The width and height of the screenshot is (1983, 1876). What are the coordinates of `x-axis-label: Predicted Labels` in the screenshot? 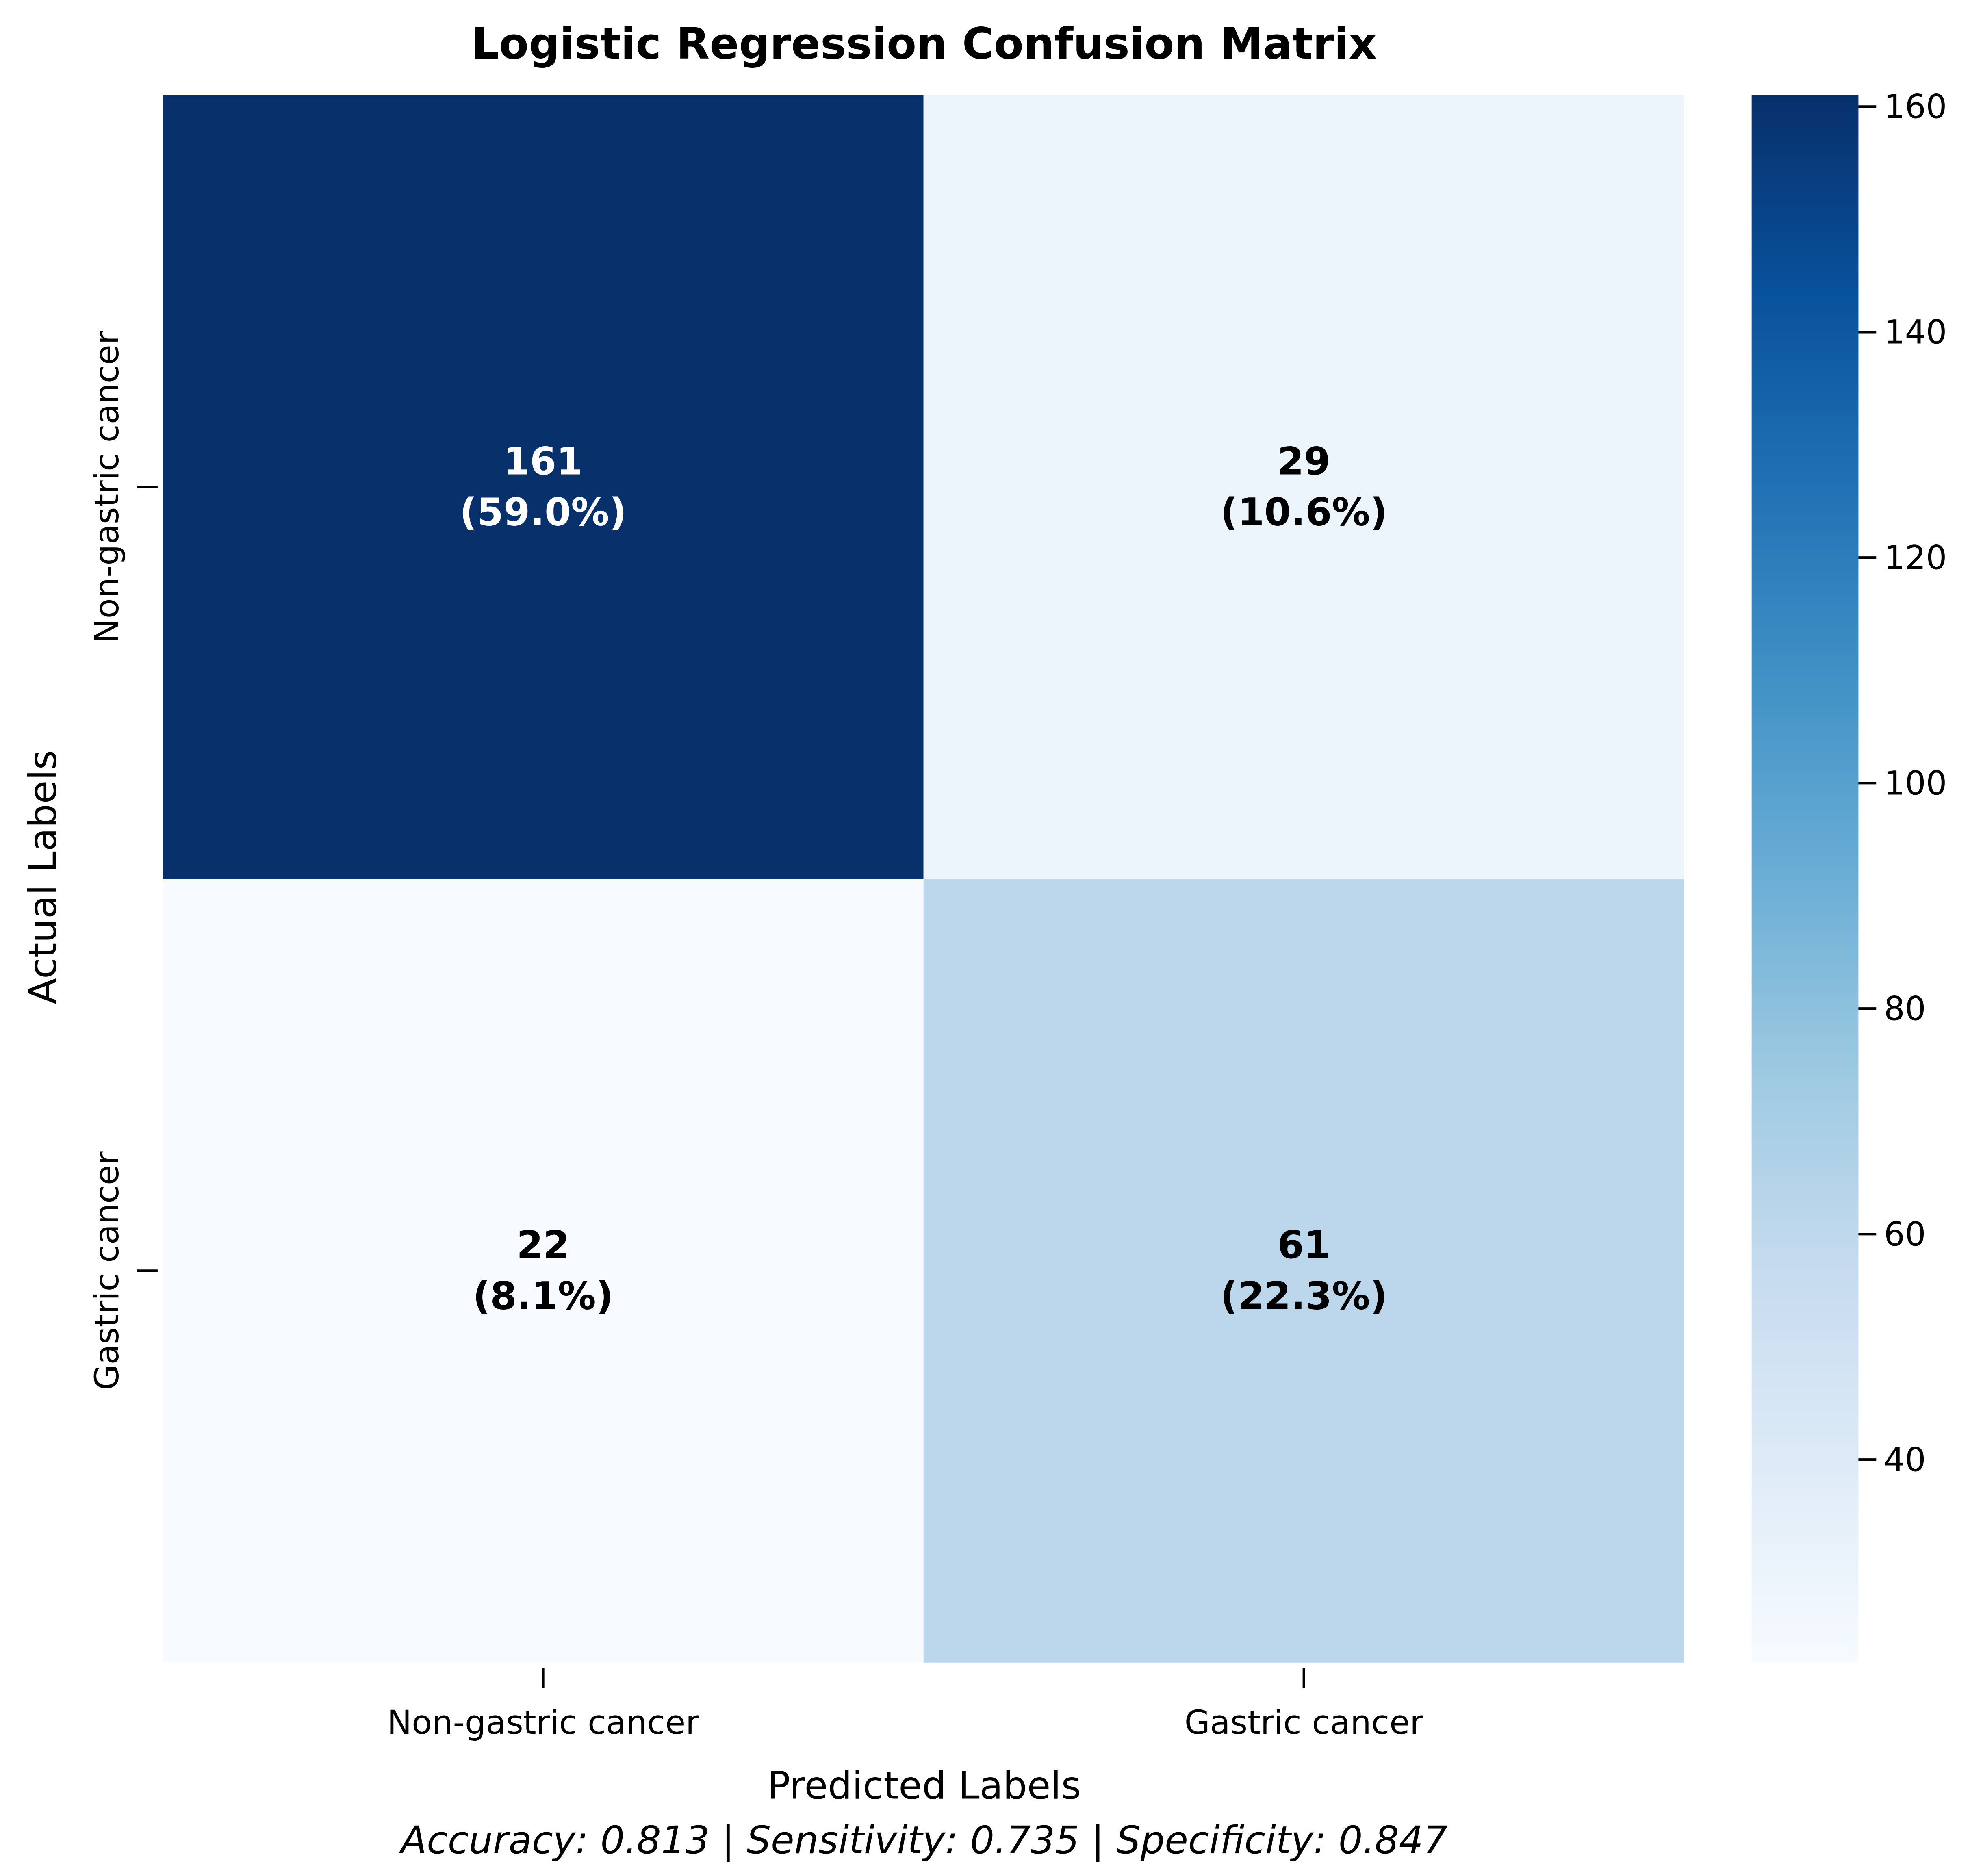 It's located at (924, 1786).